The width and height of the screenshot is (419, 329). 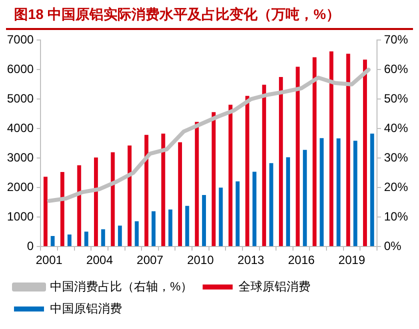 I want to click on x-tick-label: 2004, so click(x=100, y=260).